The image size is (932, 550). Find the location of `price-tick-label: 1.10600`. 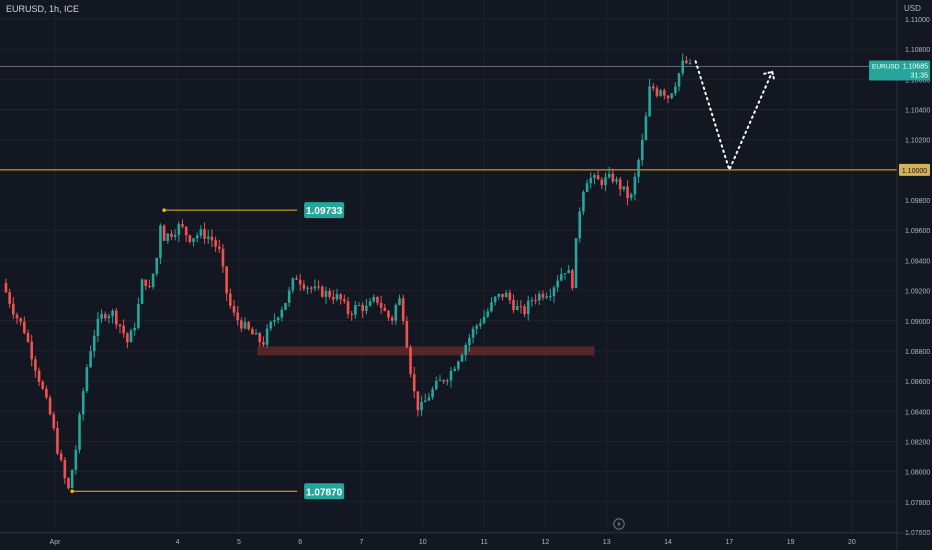

price-tick-label: 1.10600 is located at coordinates (917, 80).